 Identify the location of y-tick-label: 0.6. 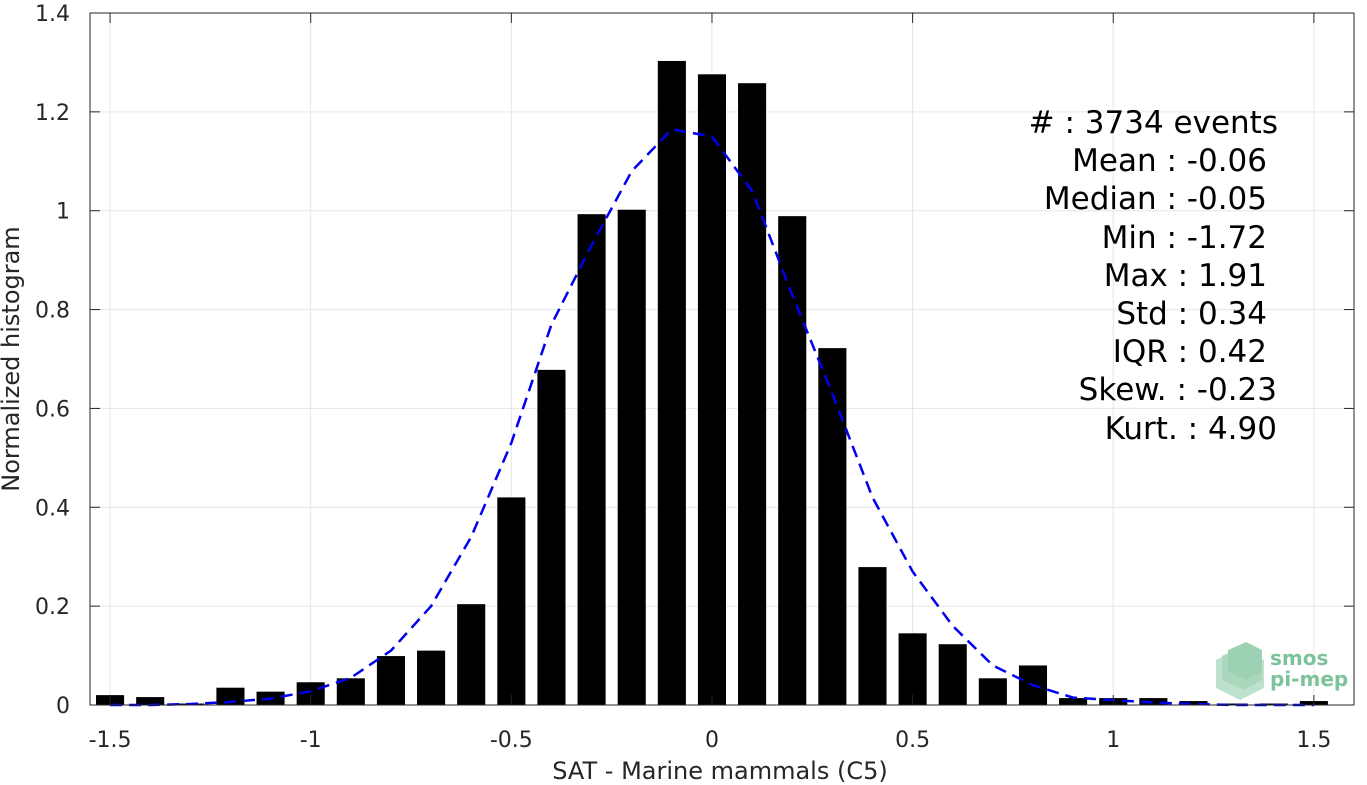
(52, 409).